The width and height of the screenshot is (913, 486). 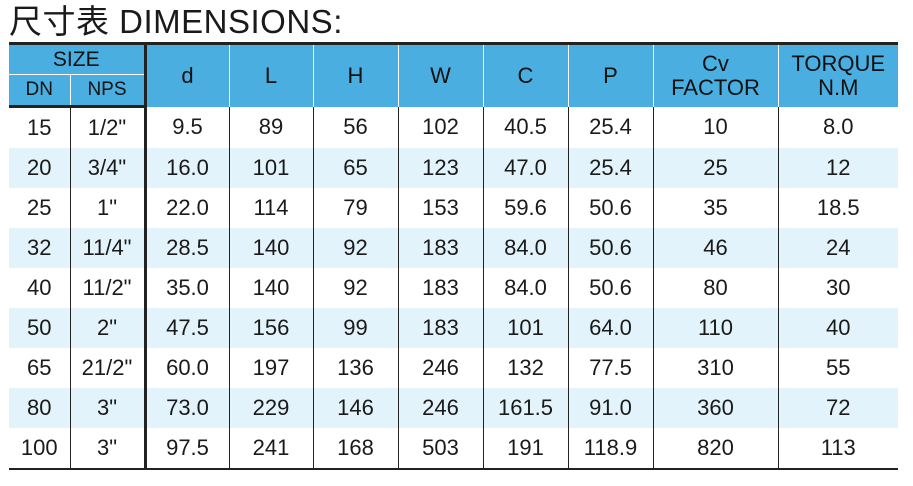 What do you see at coordinates (837, 248) in the screenshot?
I see `cell-torque: 24` at bounding box center [837, 248].